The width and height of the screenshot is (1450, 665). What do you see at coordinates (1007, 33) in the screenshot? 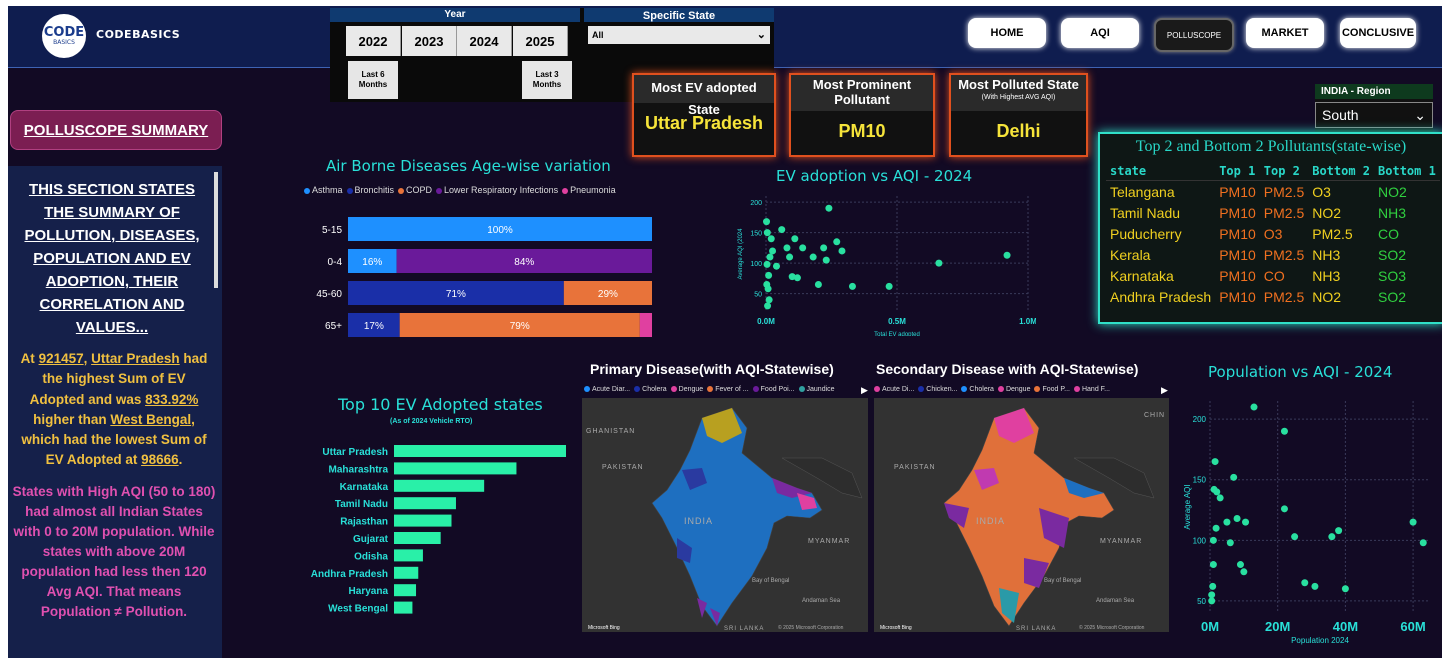
I see `nav-home-button: HOME` at bounding box center [1007, 33].